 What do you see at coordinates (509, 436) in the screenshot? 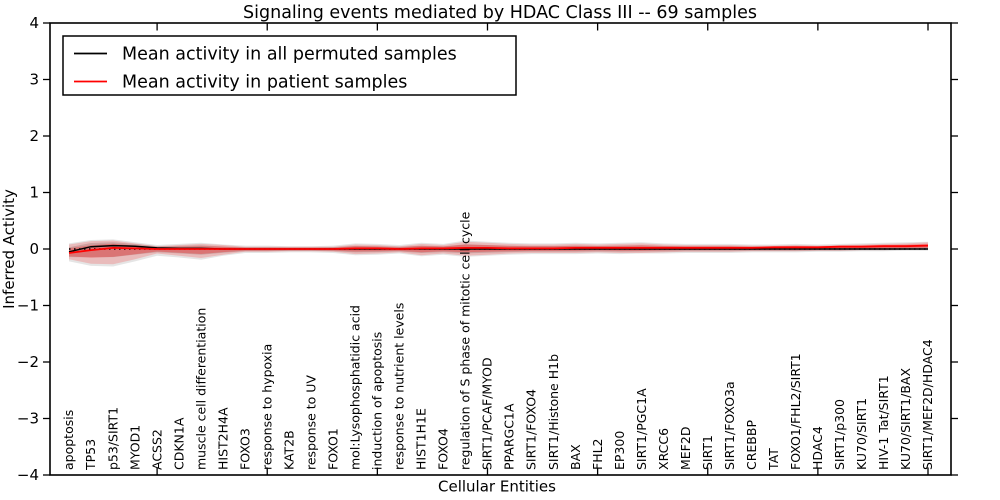
I see `x-category-label: PPARGC1A` at bounding box center [509, 436].